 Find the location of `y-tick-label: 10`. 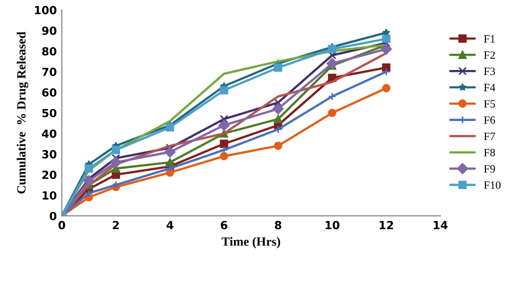

y-tick-label: 10 is located at coordinates (49, 195).